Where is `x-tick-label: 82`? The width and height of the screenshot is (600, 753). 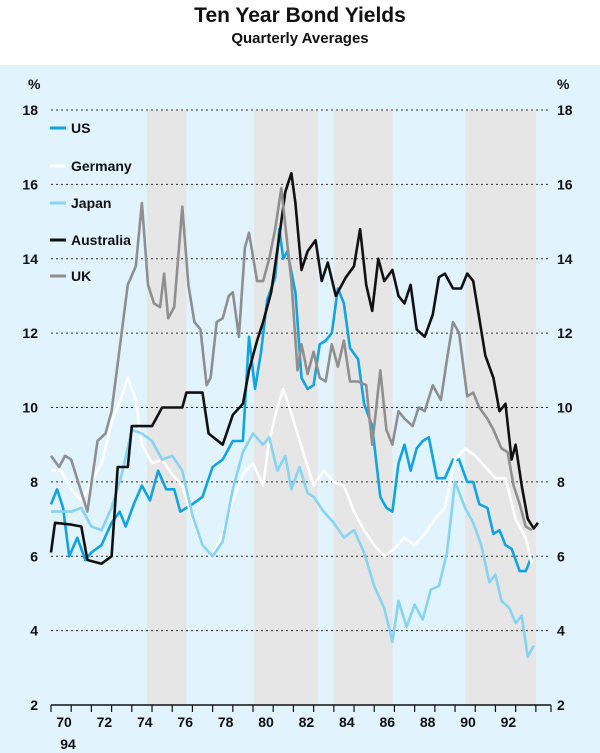
x-tick-label: 82 is located at coordinates (307, 722).